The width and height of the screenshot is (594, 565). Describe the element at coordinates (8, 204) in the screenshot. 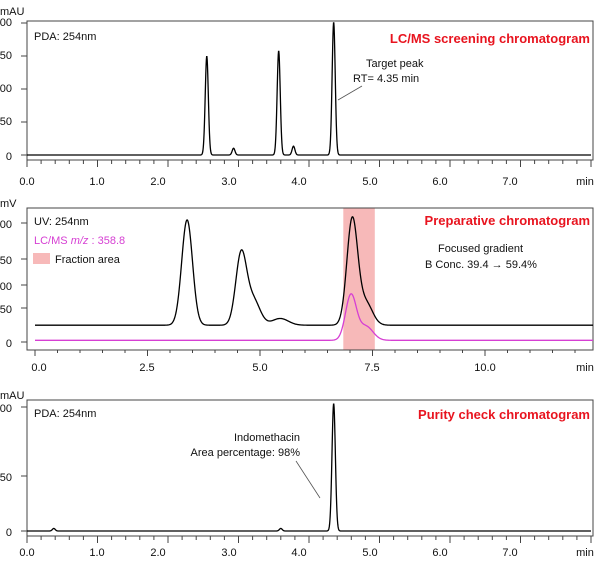

I see `y-unit-label: mV` at that location.